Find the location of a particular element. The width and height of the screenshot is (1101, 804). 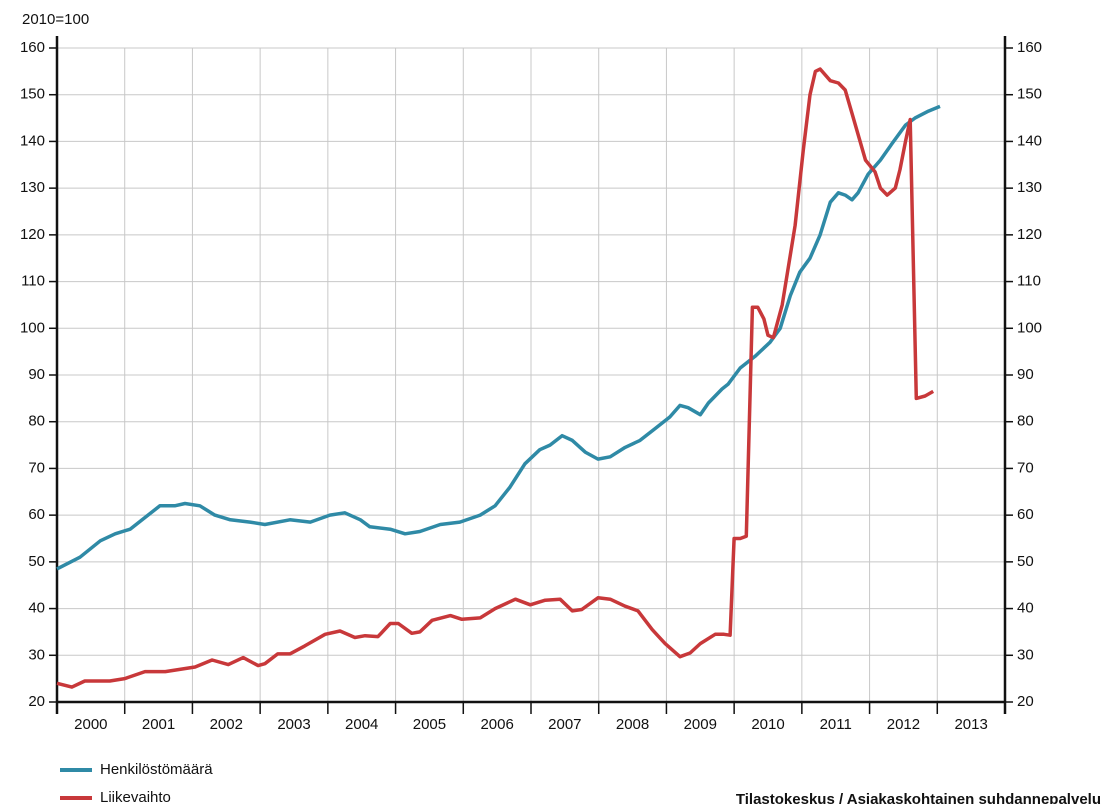

y-axis-label: 2010=100 is located at coordinates (55, 19).